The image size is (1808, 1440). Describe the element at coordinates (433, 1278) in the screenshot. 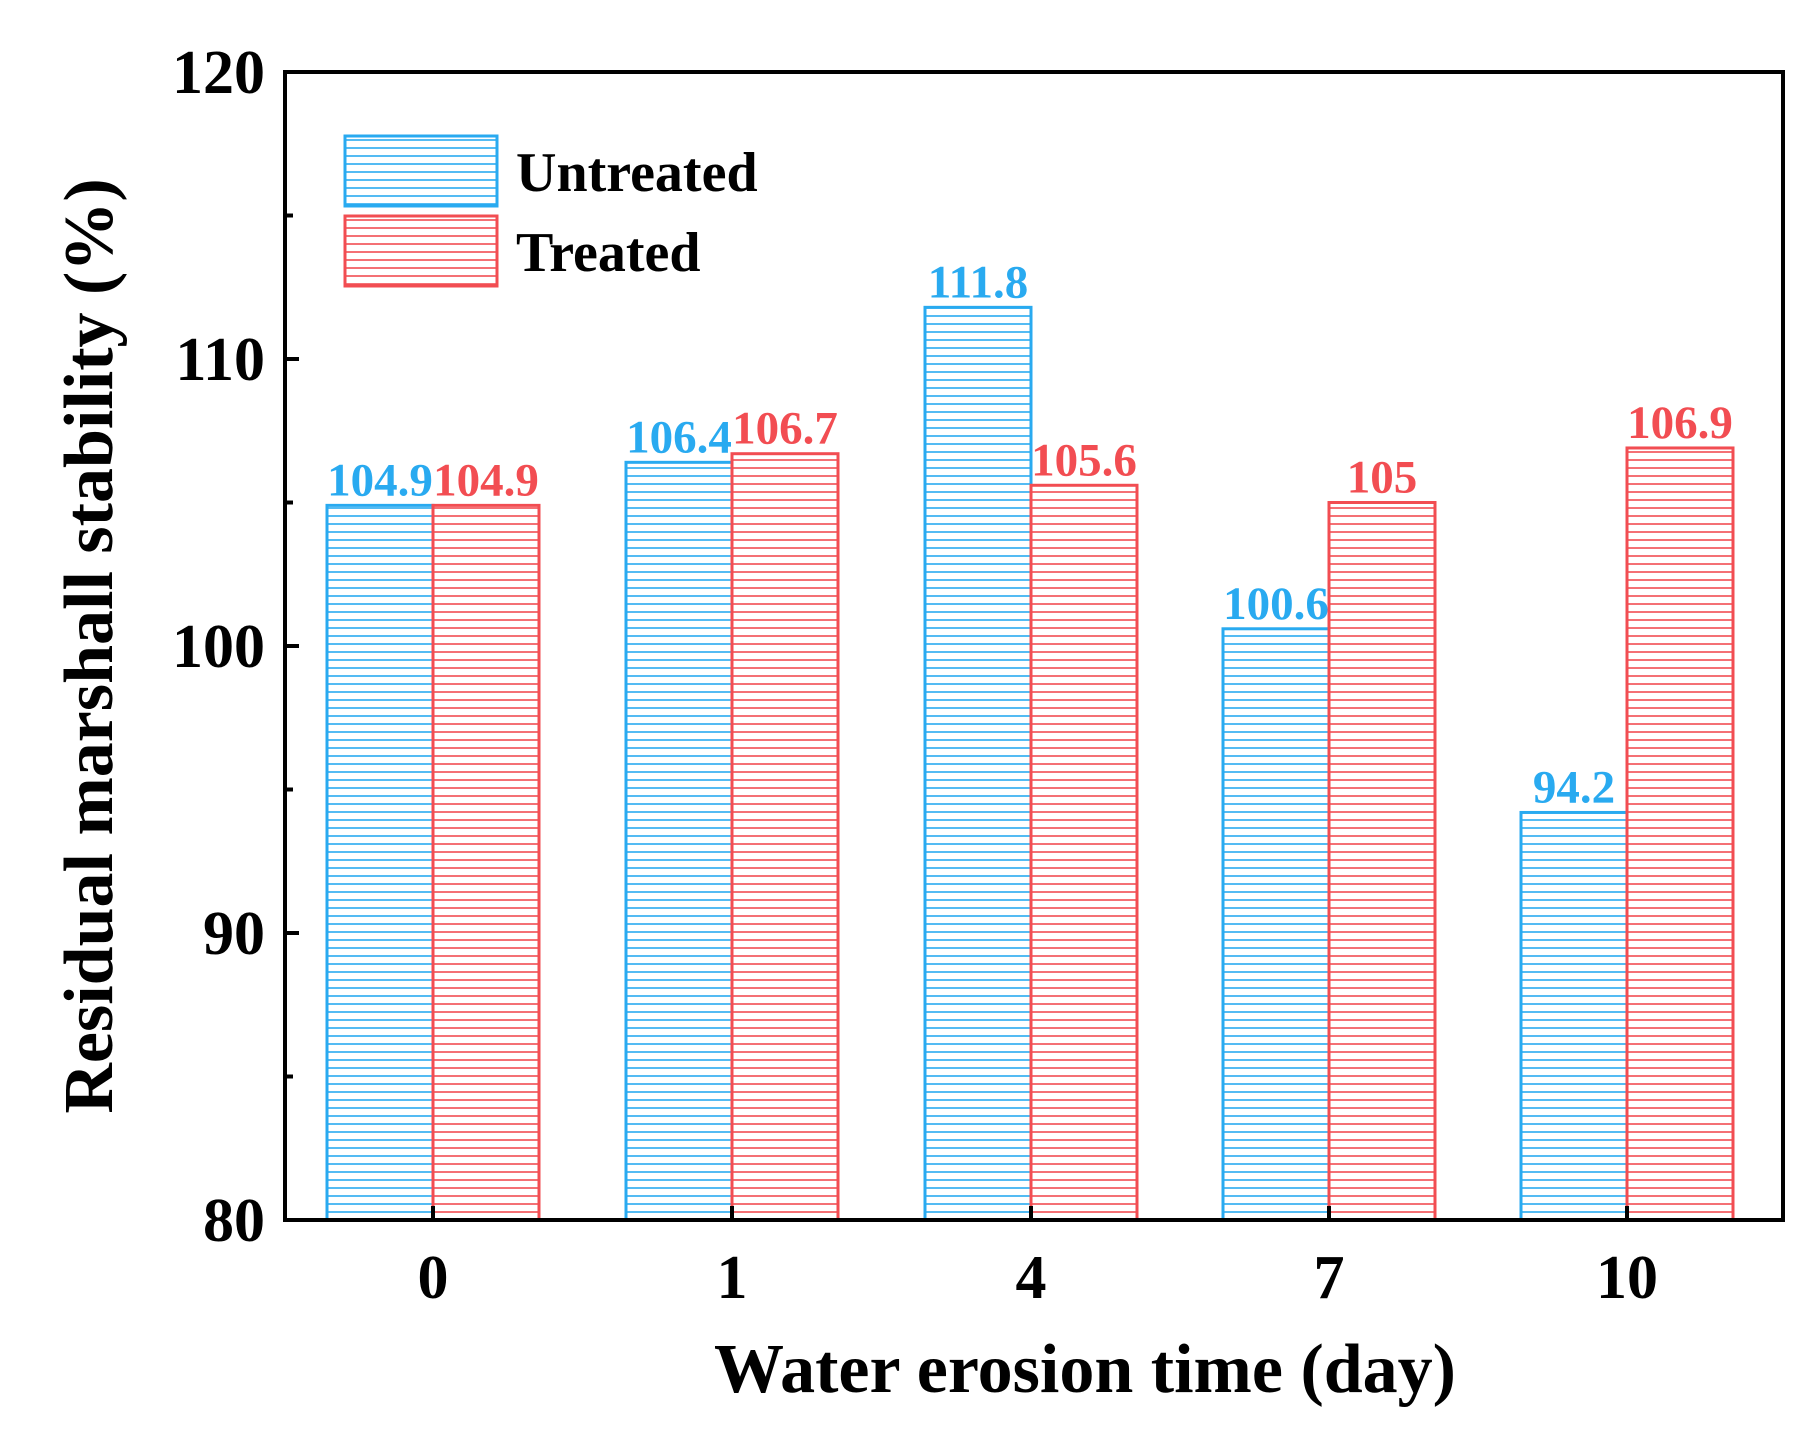

I see `x-tick-label-0: 0` at that location.